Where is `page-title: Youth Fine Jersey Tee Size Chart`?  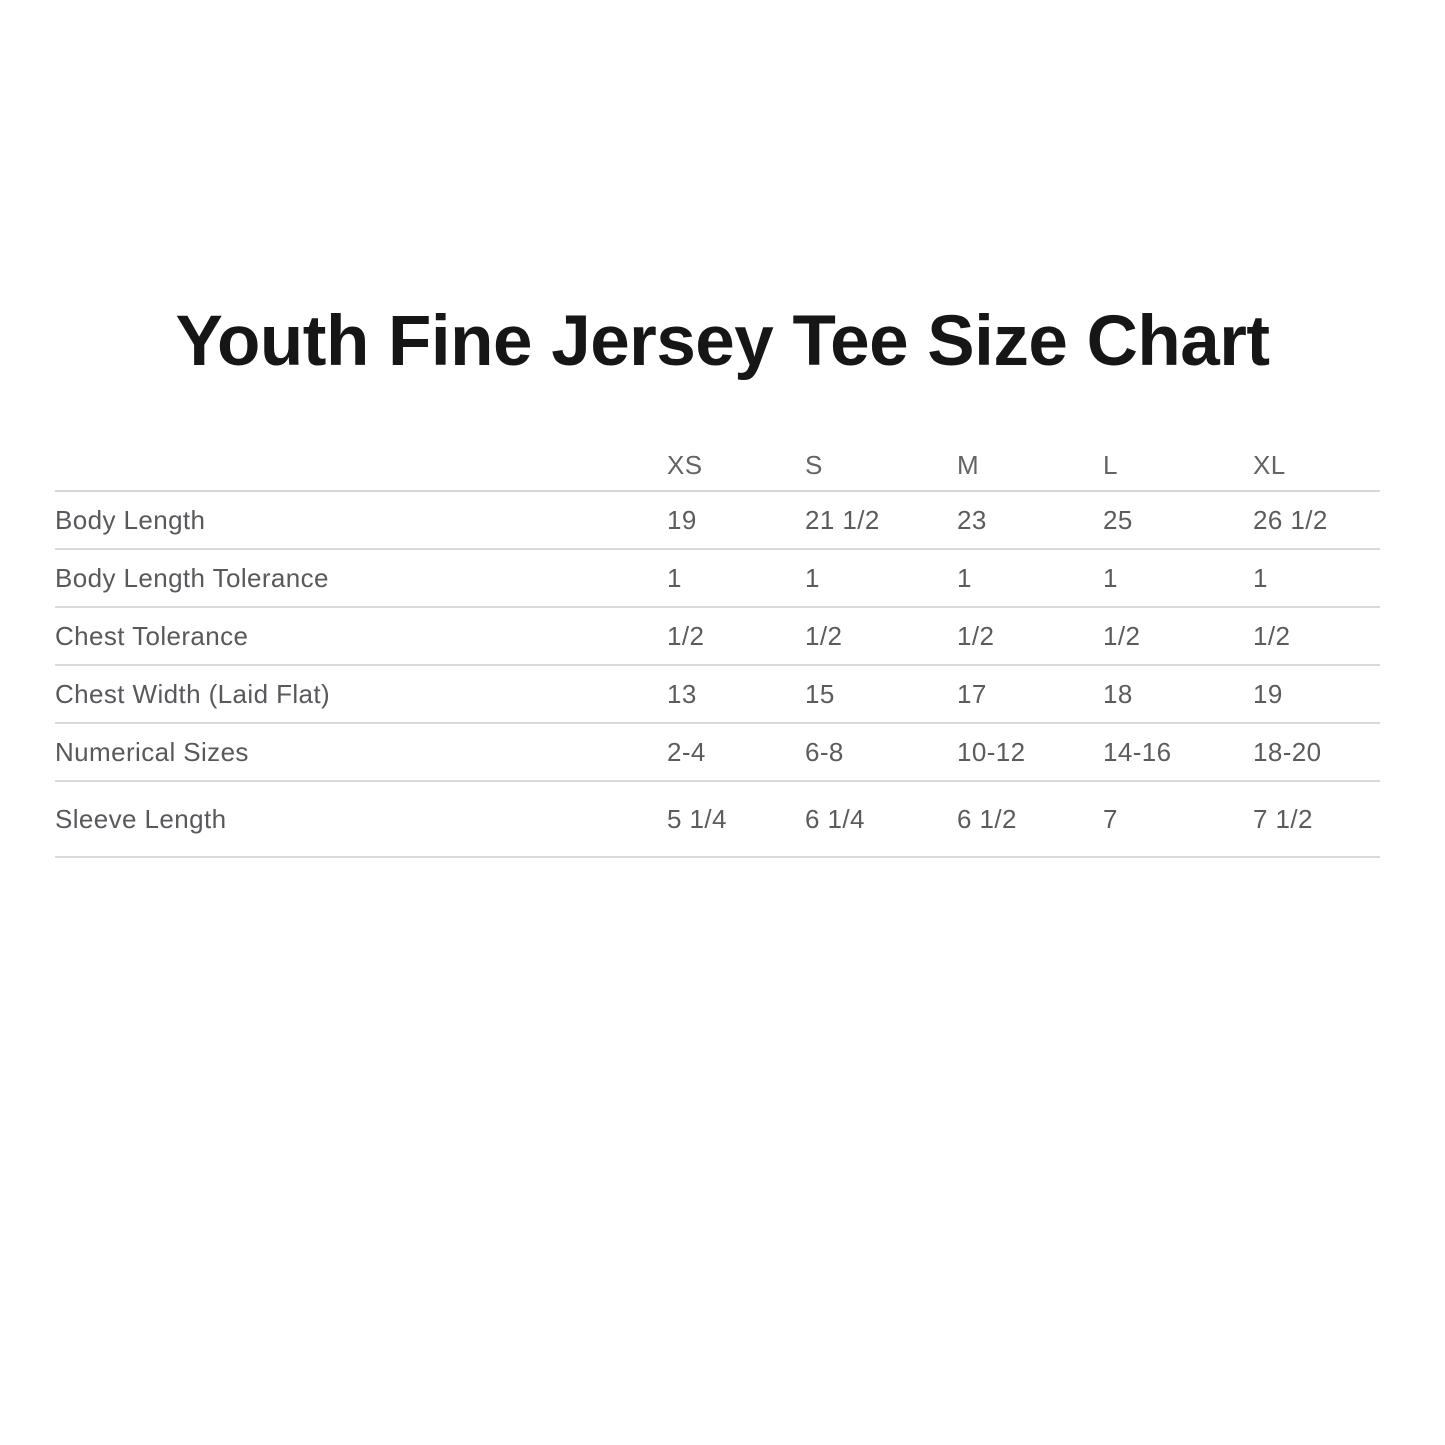 page-title: Youth Fine Jersey Tee Size Chart is located at coordinates (722, 341).